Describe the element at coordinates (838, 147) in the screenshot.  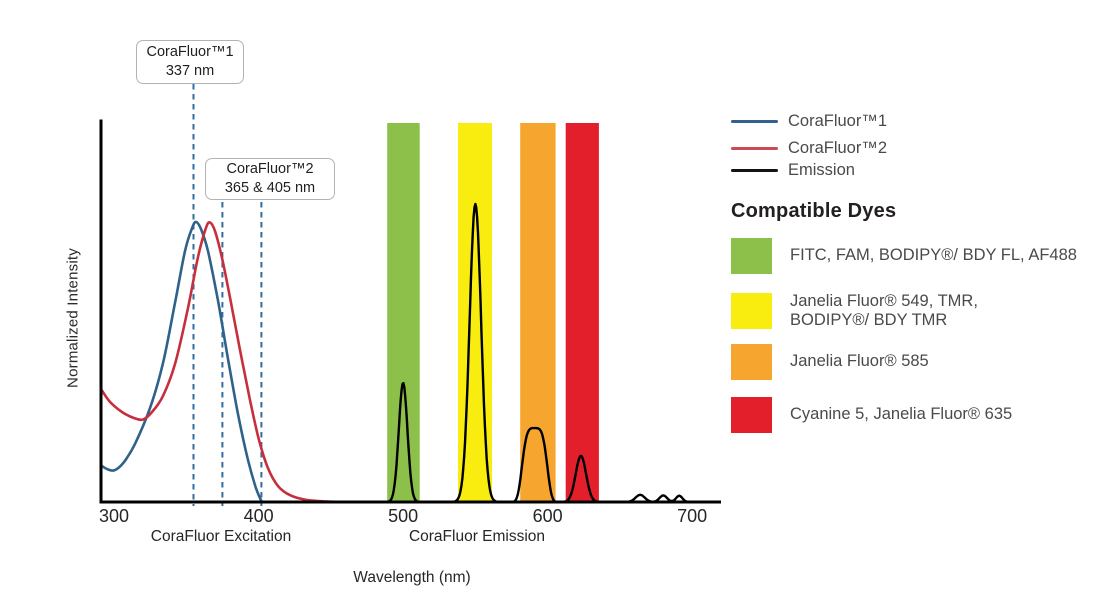
I see `legend-label-corafluor2: CoraFluor™2` at that location.